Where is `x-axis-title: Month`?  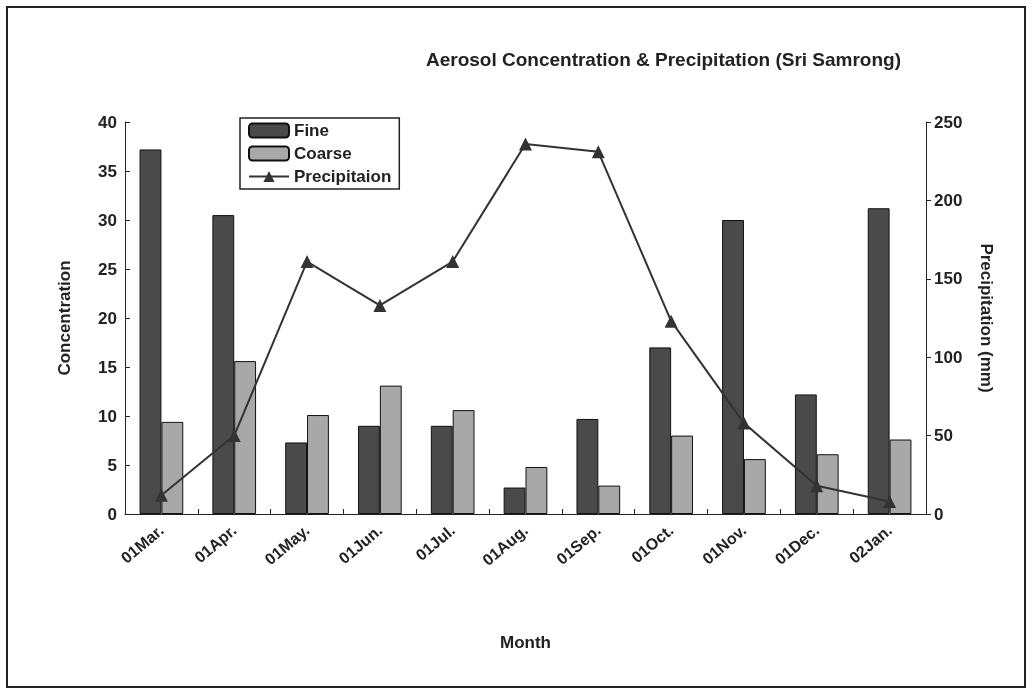 x-axis-title: Month is located at coordinates (525, 642).